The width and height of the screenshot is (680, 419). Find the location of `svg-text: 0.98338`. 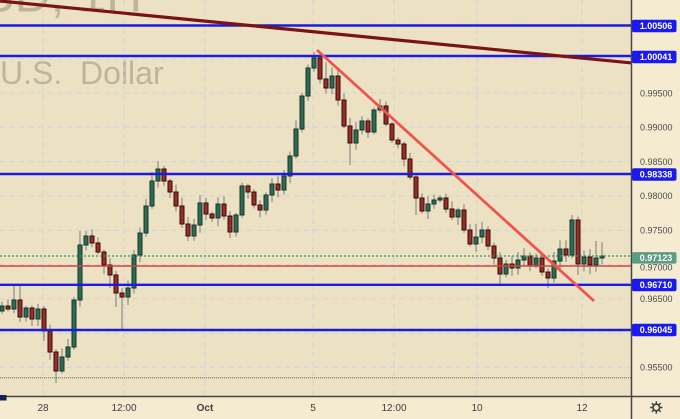

svg-text: 0.98338 is located at coordinates (656, 175).